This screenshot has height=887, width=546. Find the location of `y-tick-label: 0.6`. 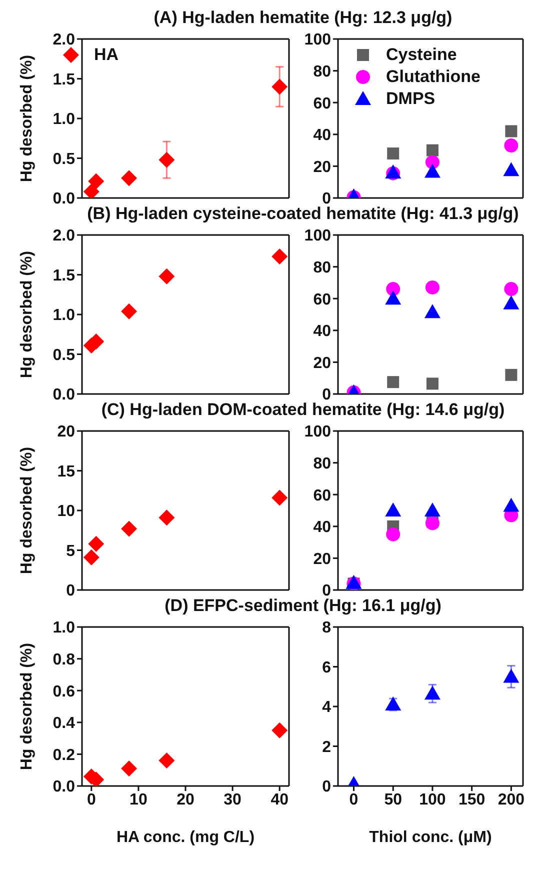

y-tick-label: 0.6 is located at coordinates (64, 691).